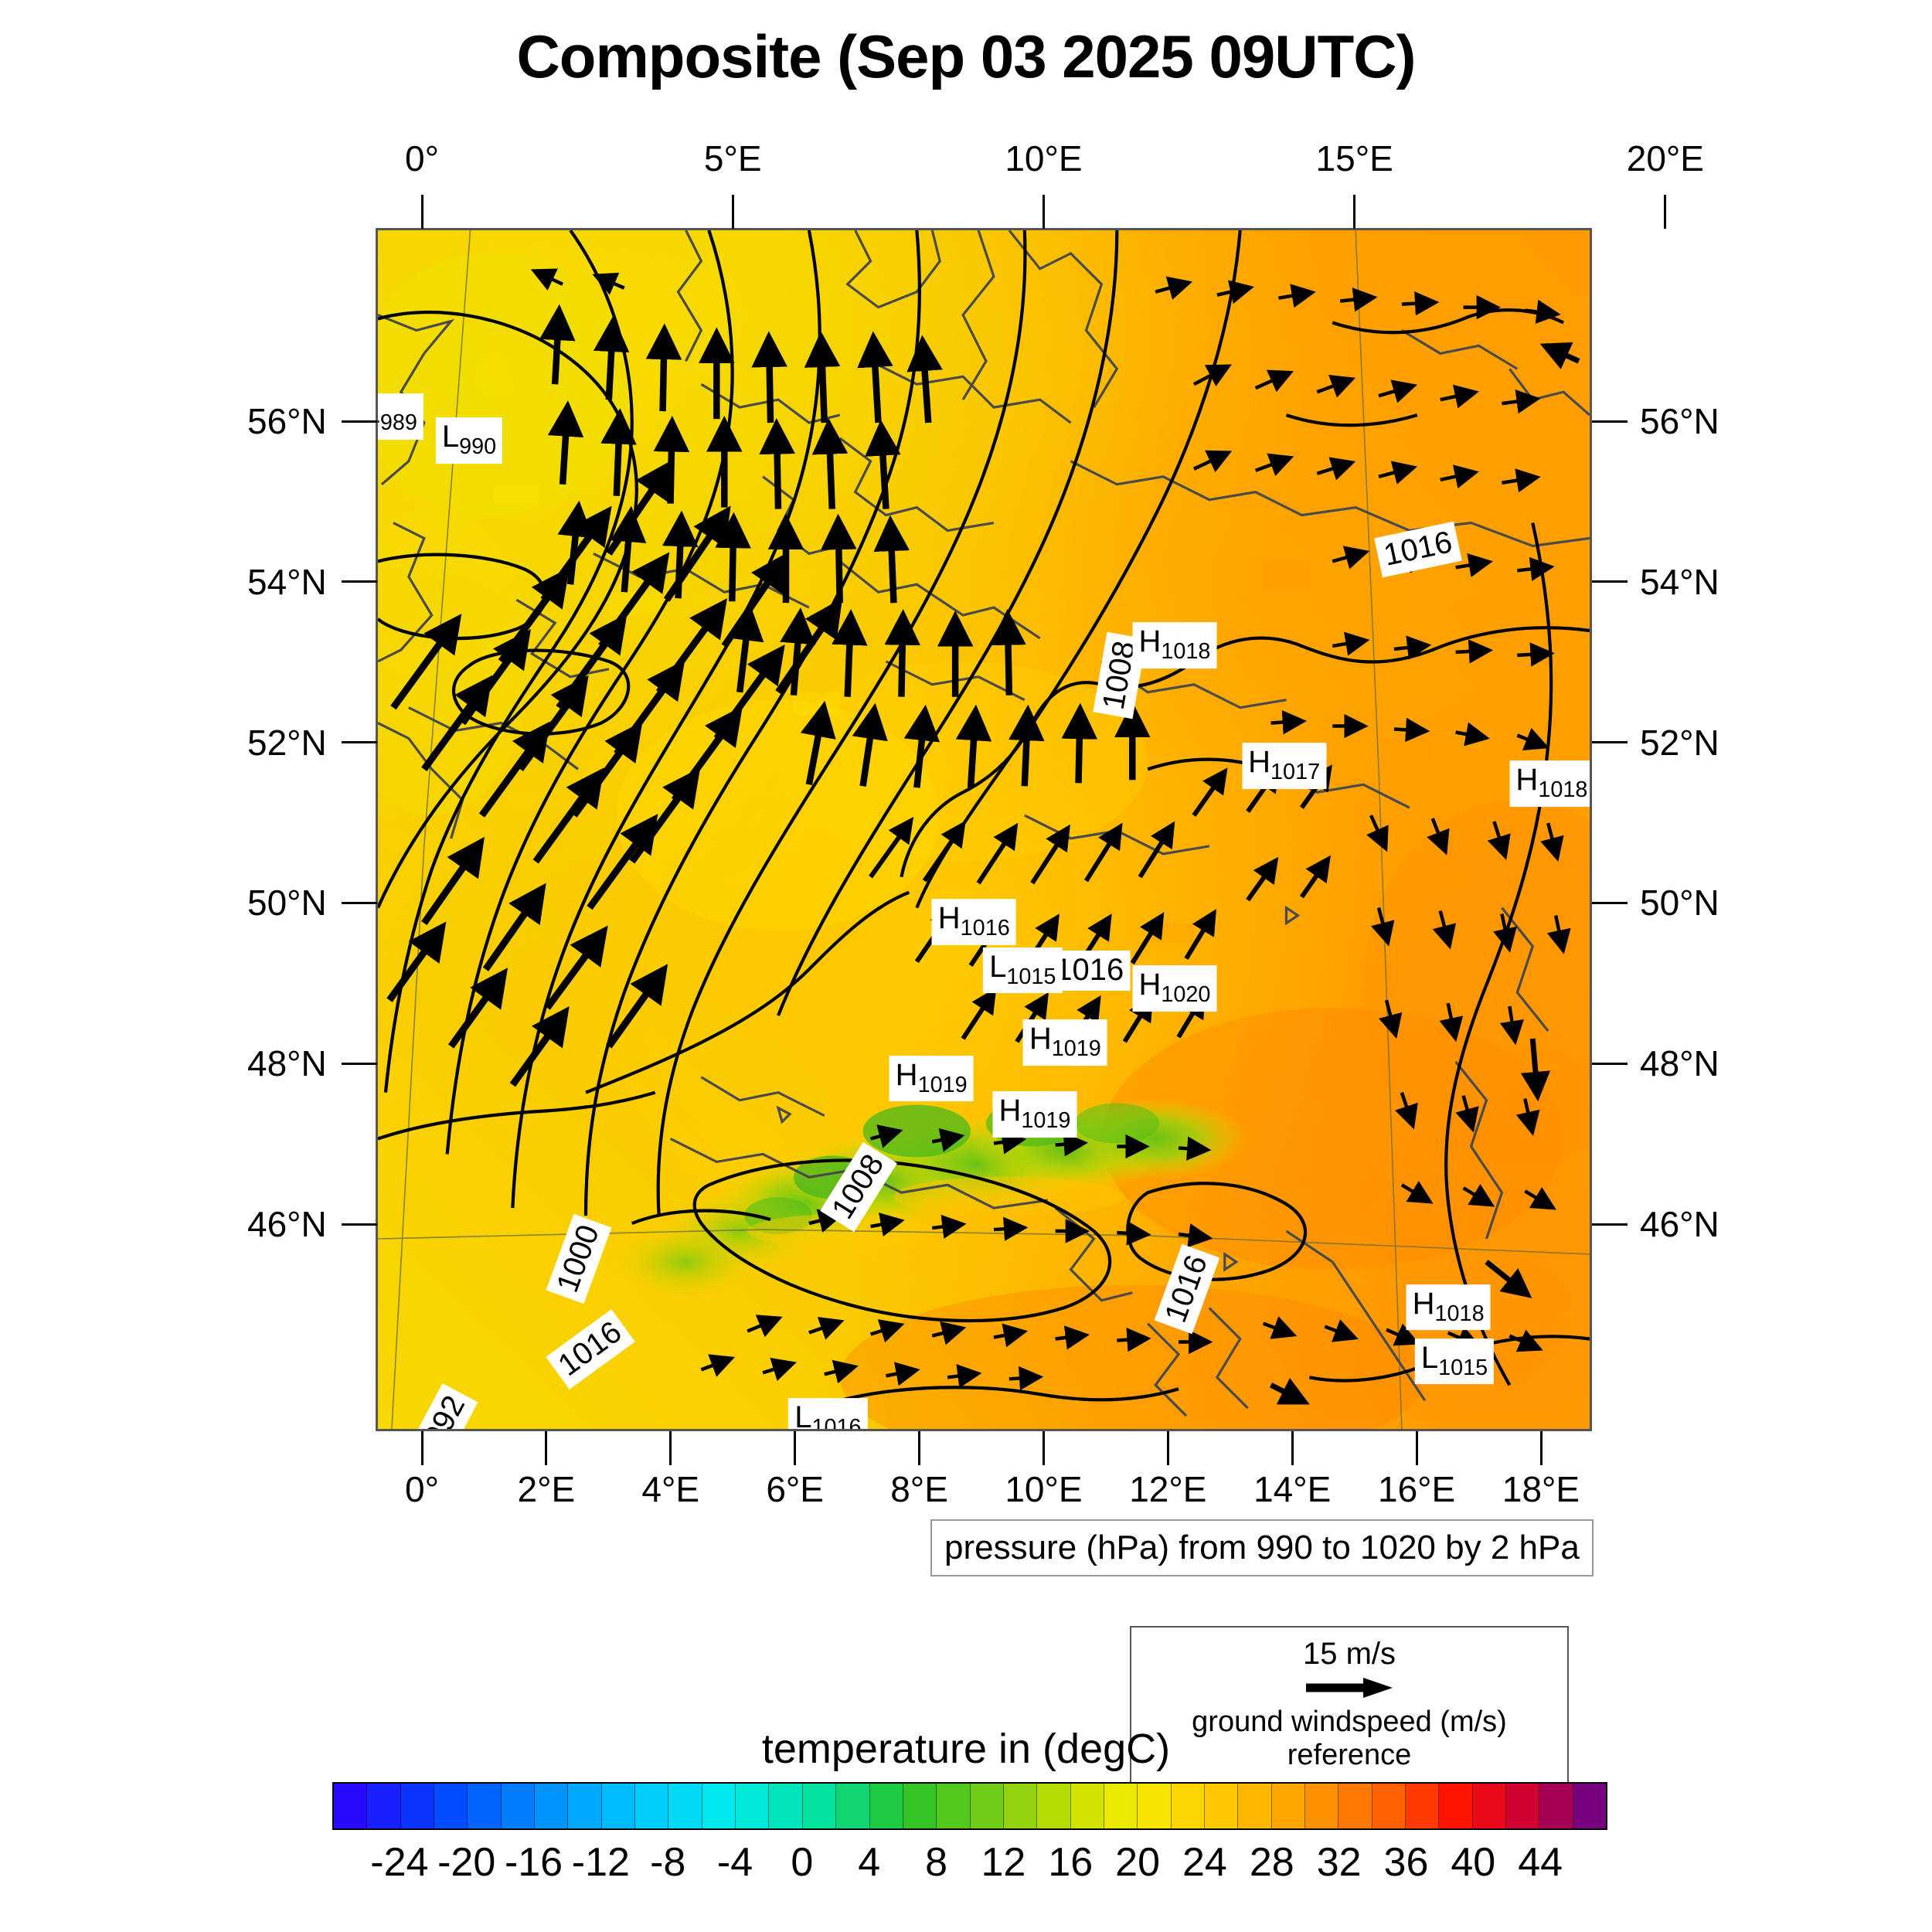 The image size is (1932, 1932). What do you see at coordinates (1138, 1863) in the screenshot?
I see `colorbar-tick-label-11: 20` at bounding box center [1138, 1863].